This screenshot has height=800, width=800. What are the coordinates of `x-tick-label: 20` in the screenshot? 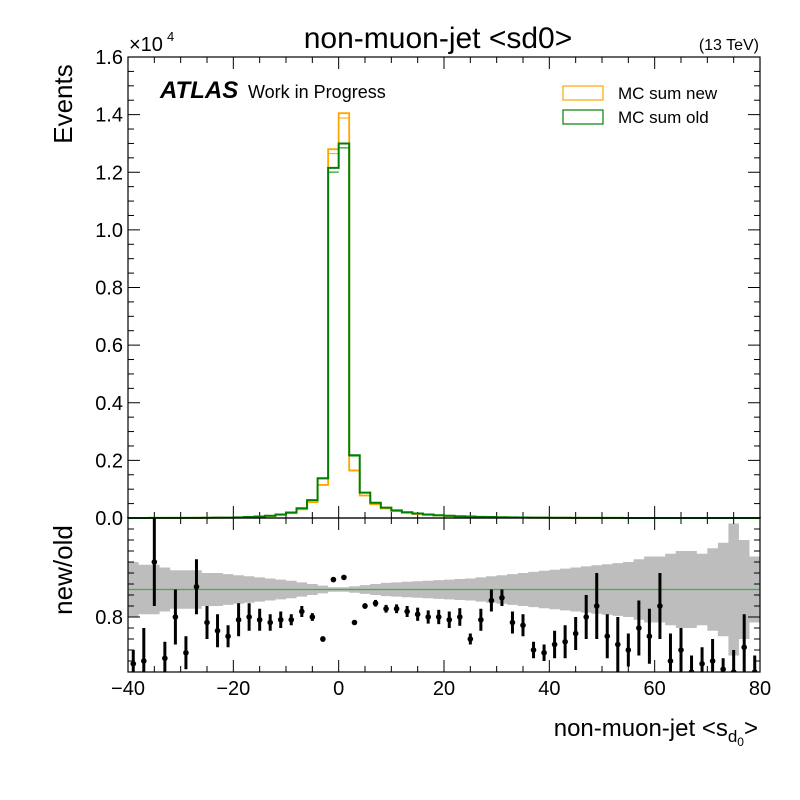 It's located at (444, 689).